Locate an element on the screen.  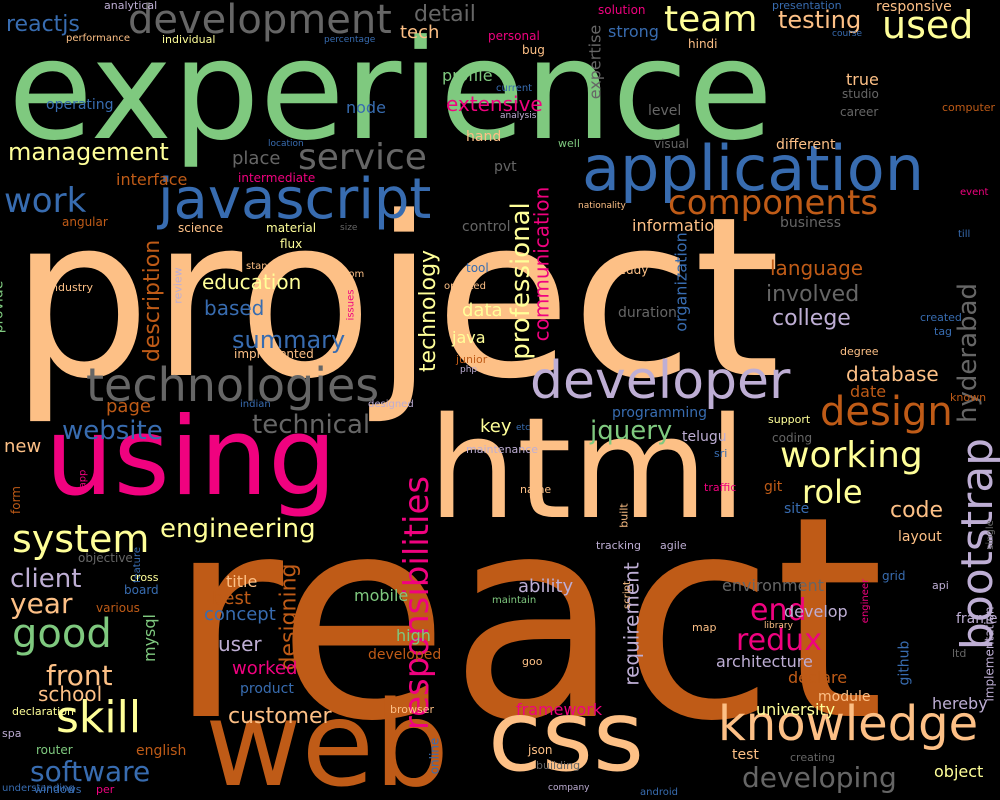
word: work is located at coordinates (45, 201).